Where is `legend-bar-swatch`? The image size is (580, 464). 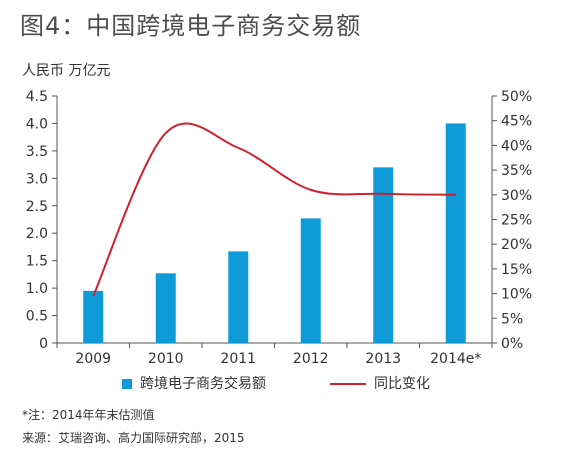
legend-bar-swatch is located at coordinates (127, 384).